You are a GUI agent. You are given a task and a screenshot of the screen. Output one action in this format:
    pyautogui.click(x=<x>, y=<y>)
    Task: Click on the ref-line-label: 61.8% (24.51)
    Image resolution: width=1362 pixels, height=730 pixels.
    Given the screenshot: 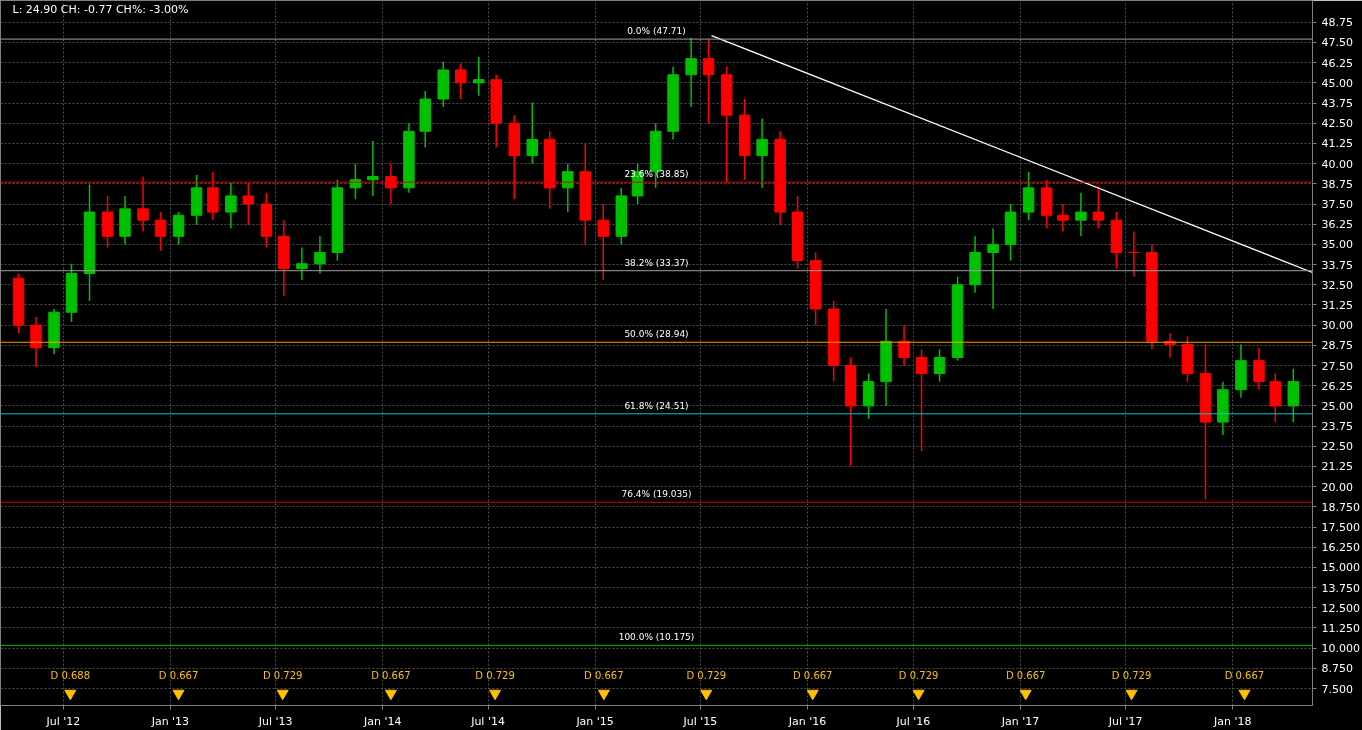 What is the action you would take?
    pyautogui.click(x=656, y=405)
    